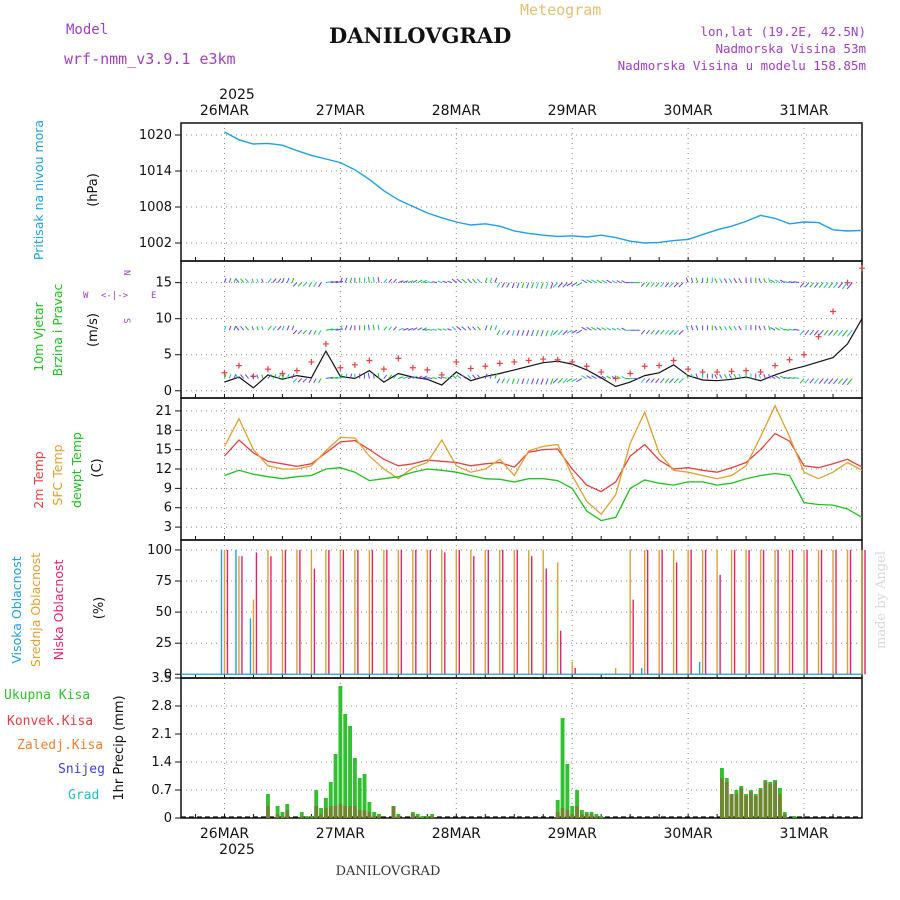  Describe the element at coordinates (126, 320) in the screenshot. I see `svg-text: S` at that location.